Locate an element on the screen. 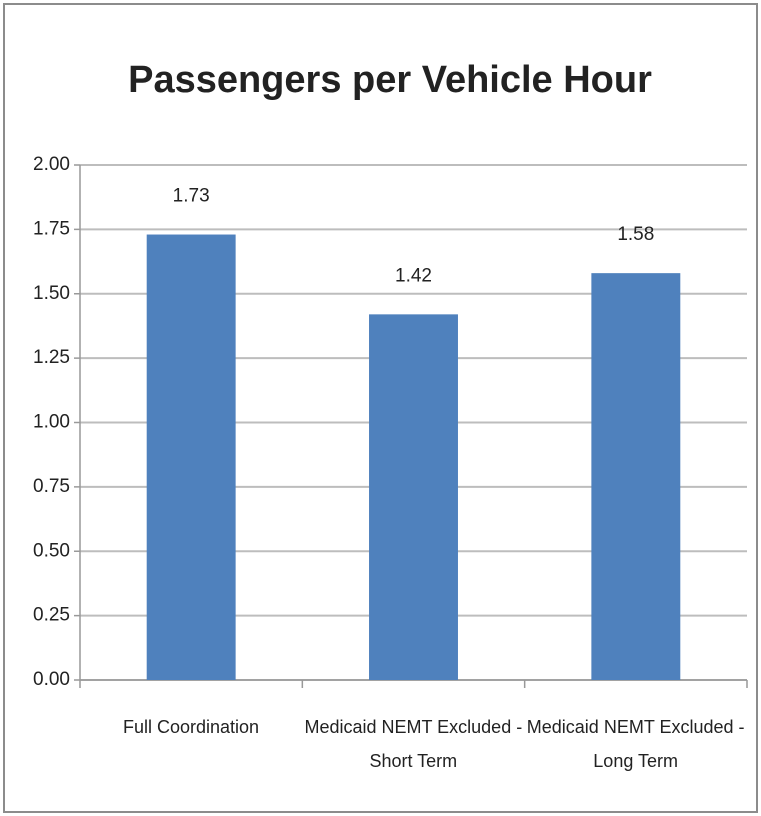 The height and width of the screenshot is (816, 761). y-tick-label: 1.00 is located at coordinates (51, 422).